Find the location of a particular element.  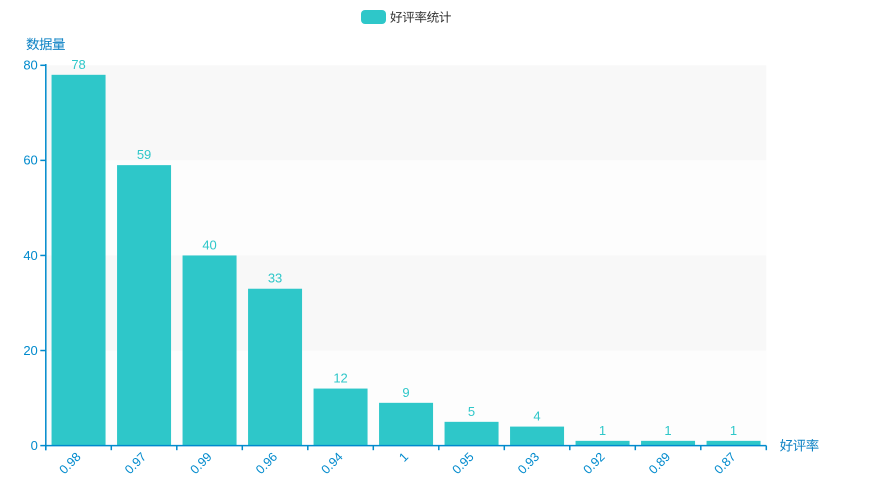

svg-text: 9 is located at coordinates (405, 392).